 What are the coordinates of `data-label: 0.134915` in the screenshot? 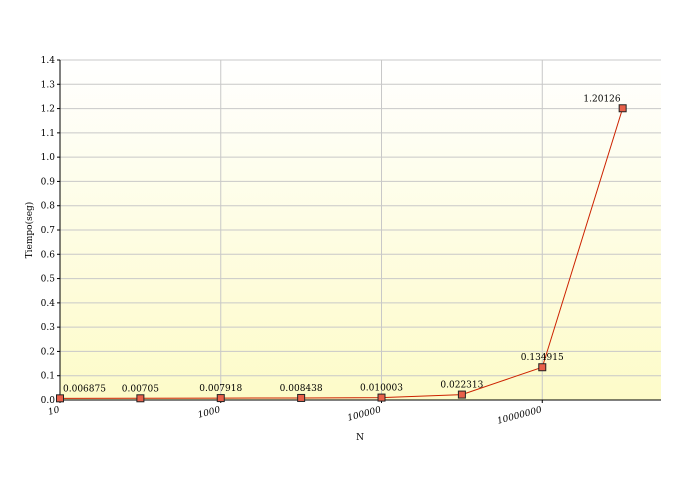 It's located at (542, 358).